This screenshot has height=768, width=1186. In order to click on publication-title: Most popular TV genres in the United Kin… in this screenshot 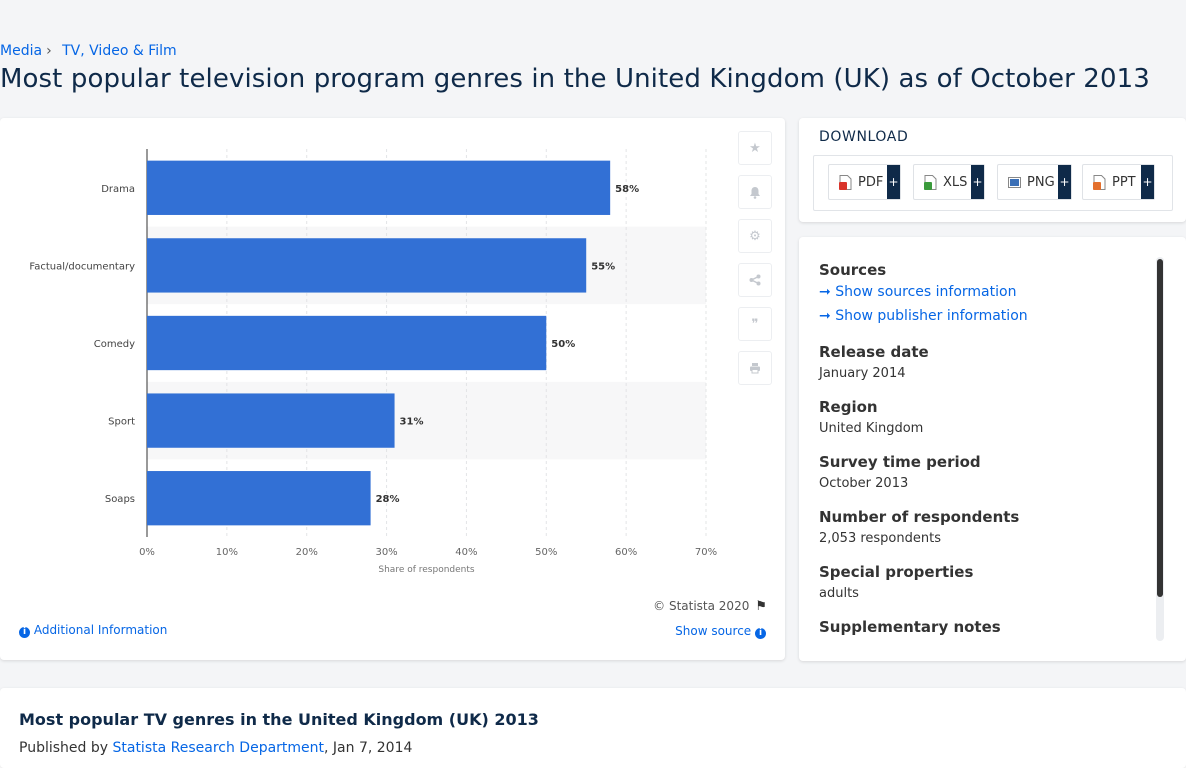, I will do `click(279, 719)`.